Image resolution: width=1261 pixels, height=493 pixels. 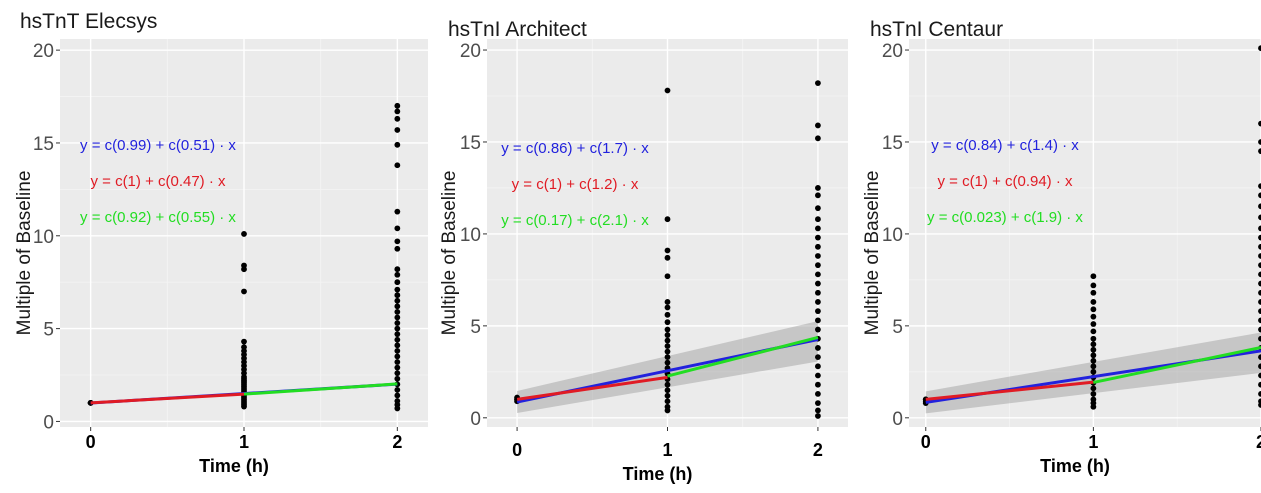 I want to click on chart-title: hsTnI Architect, so click(x=517, y=29).